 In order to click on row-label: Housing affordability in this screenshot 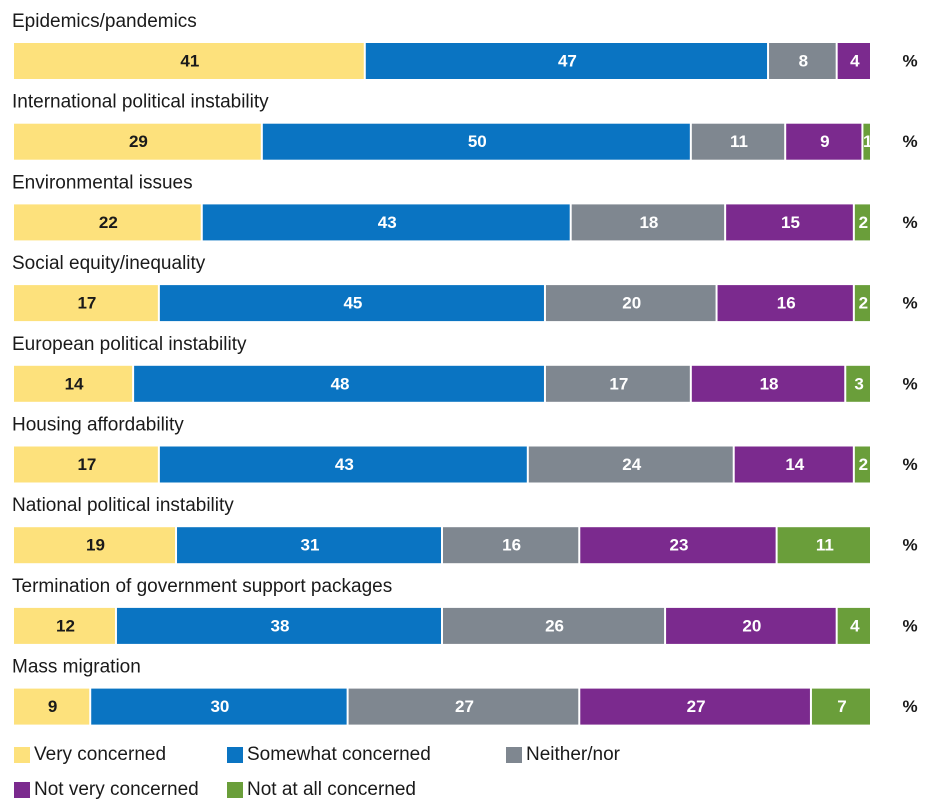, I will do `click(98, 425)`.